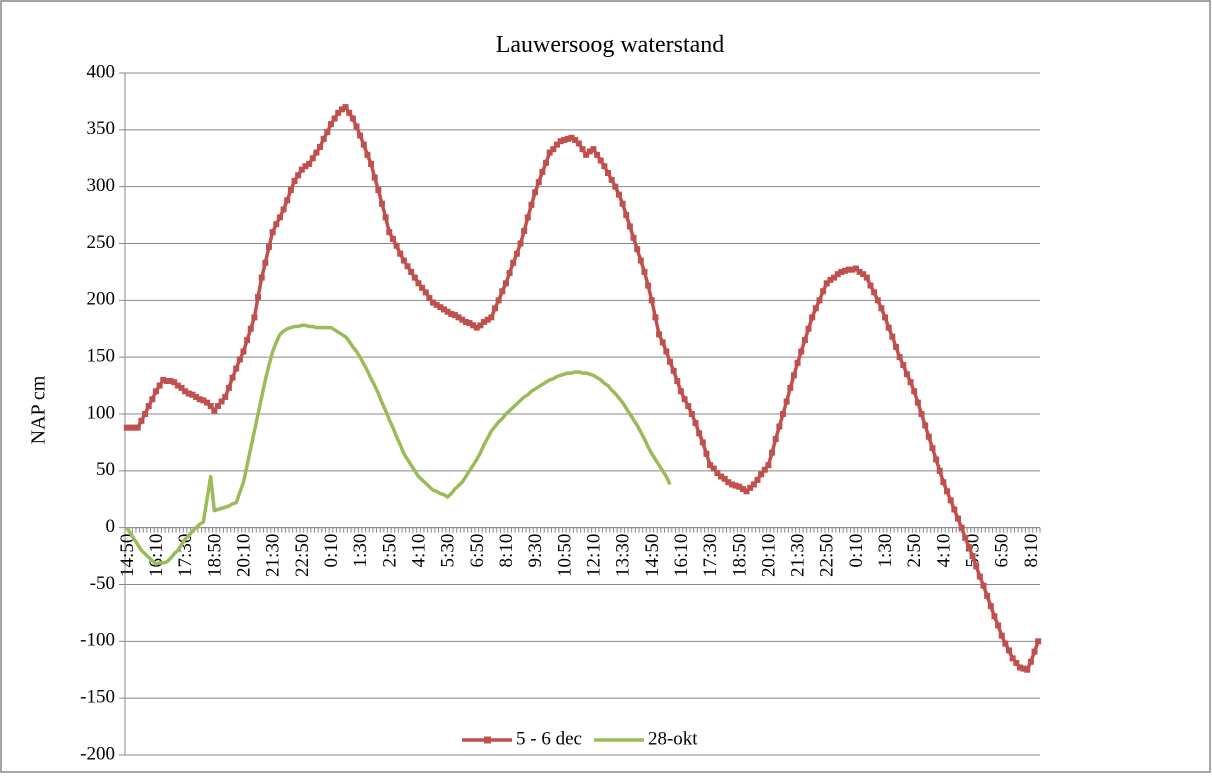  I want to click on chart-title: Lauwersoog waterstand, so click(610, 45).